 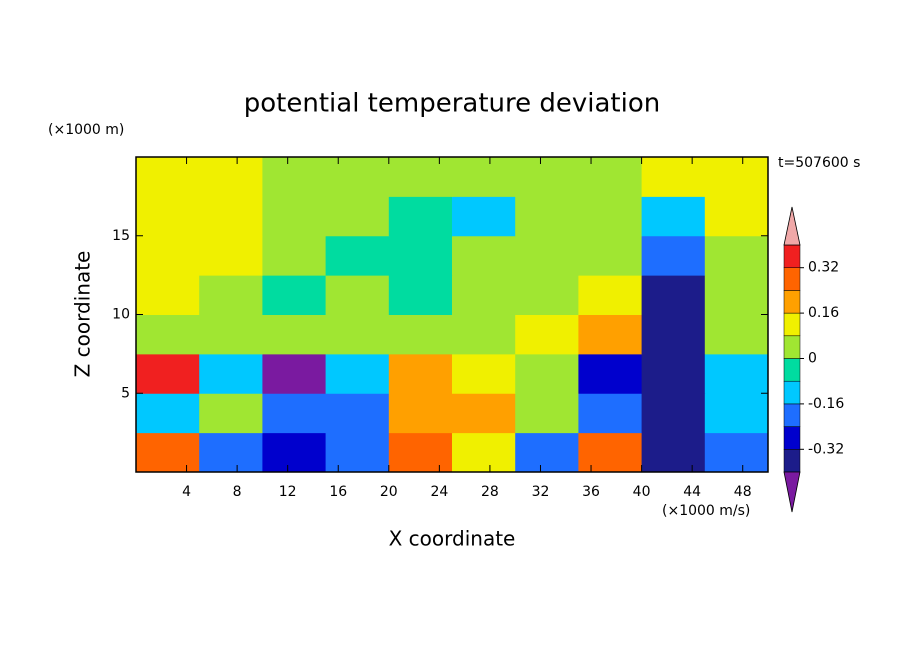 What do you see at coordinates (490, 492) in the screenshot?
I see `x-tick-label: 28` at bounding box center [490, 492].